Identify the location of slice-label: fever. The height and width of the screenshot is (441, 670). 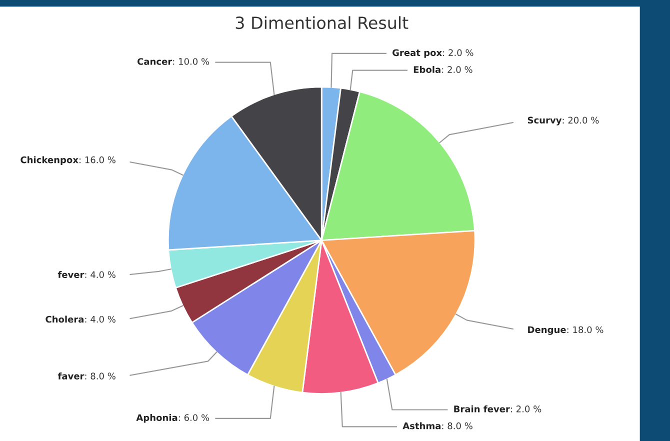
(71, 274).